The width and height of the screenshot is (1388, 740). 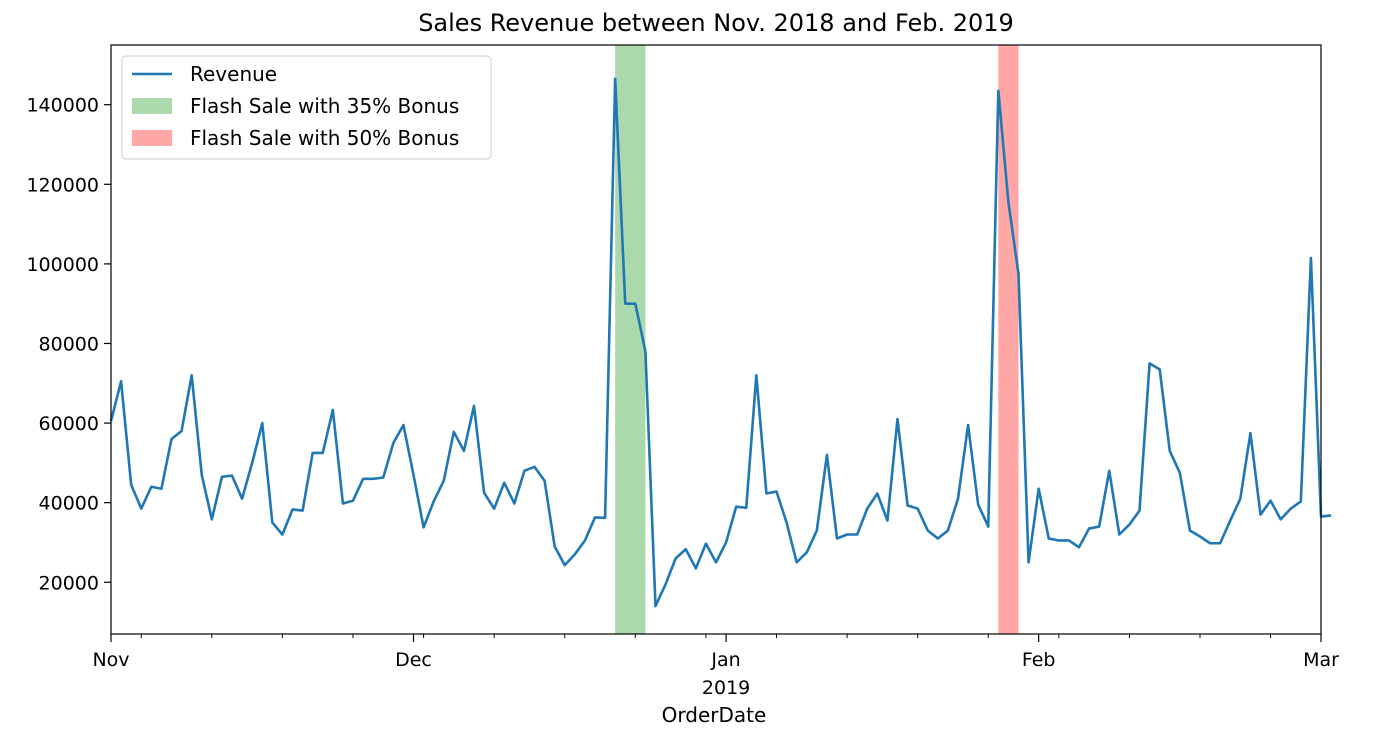 What do you see at coordinates (62, 185) in the screenshot?
I see `y-tick-label: 120000` at bounding box center [62, 185].